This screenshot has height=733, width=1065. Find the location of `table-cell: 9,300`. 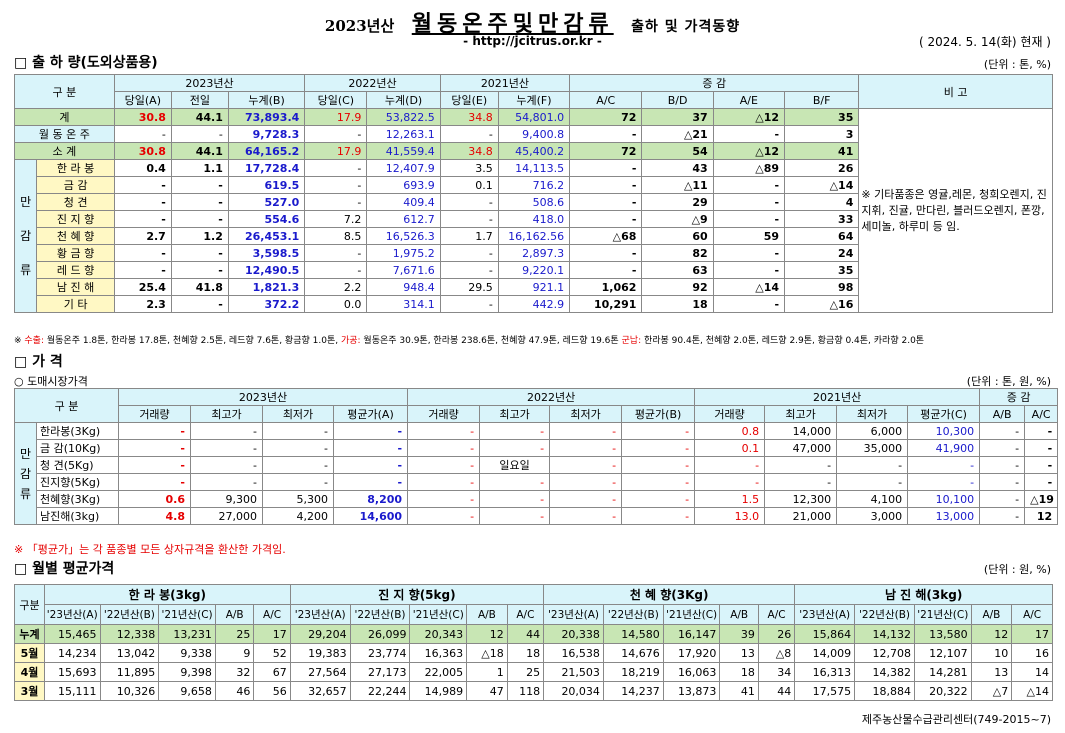

table-cell: 9,300 is located at coordinates (226, 499).